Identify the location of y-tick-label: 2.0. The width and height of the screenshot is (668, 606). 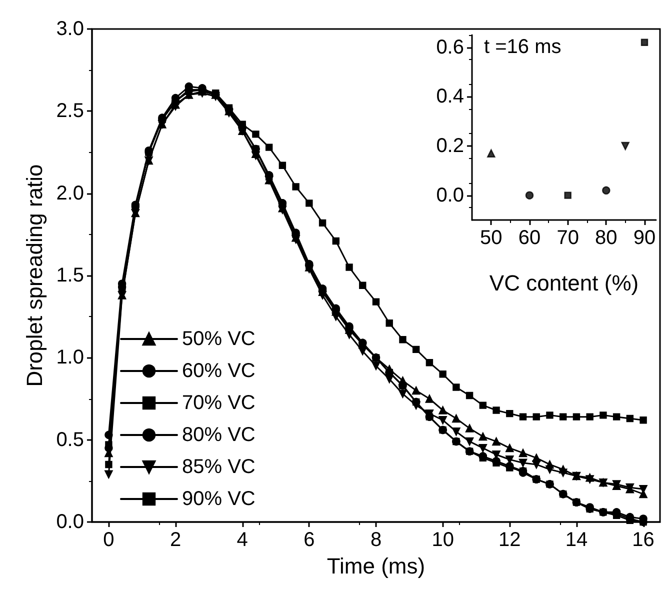
(70, 193).